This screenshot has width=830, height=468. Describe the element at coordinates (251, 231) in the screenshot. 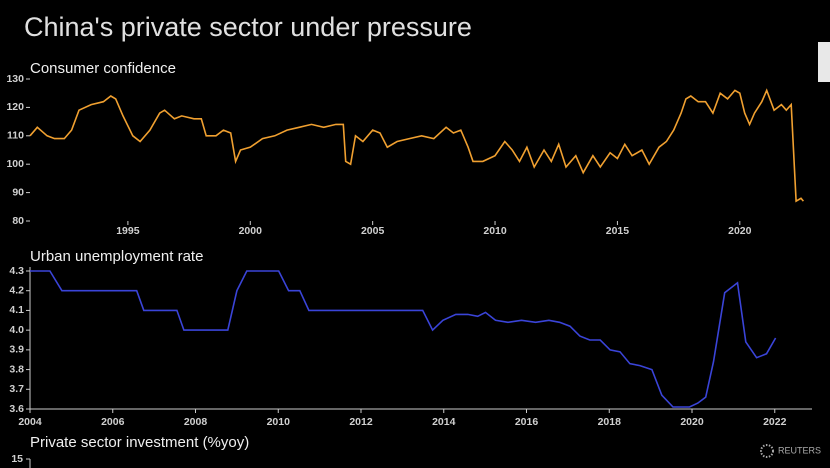

I see `x-tick-label: 2000` at that location.